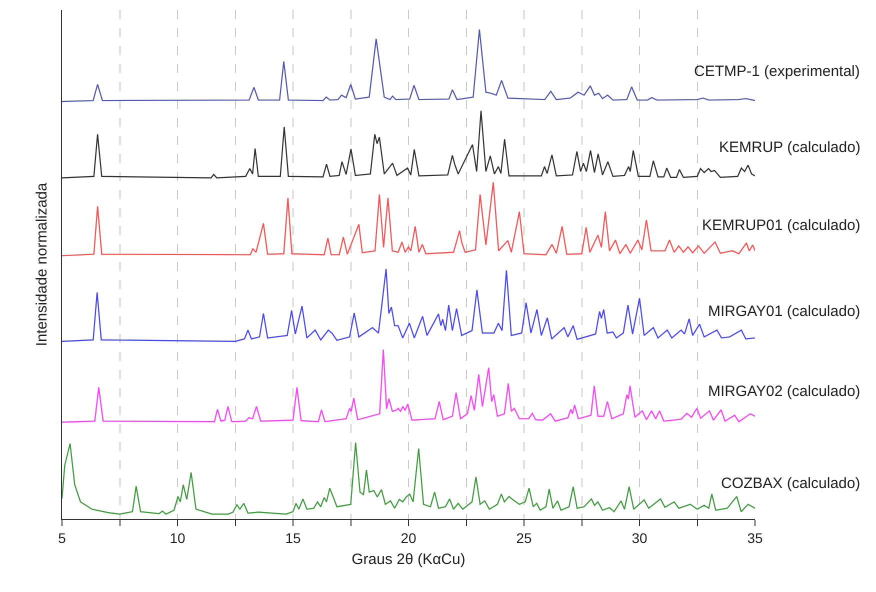  What do you see at coordinates (41, 264) in the screenshot?
I see `y-axis-title: Intensidade normalizada` at bounding box center [41, 264].